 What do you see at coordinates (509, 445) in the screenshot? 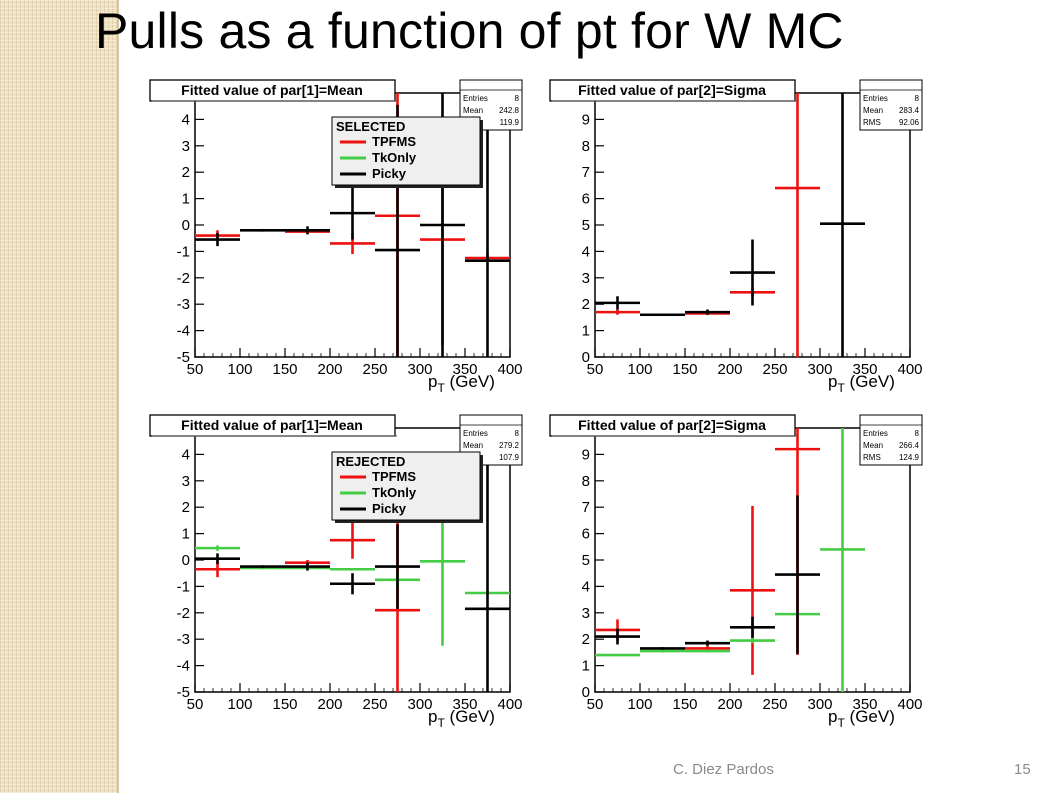
I see `stats-value: 279.2` at bounding box center [509, 445].